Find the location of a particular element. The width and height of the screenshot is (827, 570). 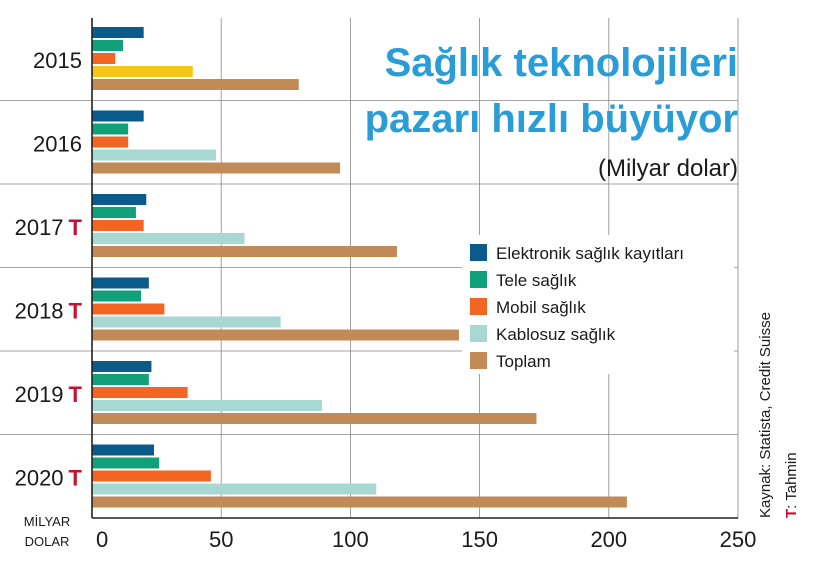

unit-label: MİLYAR DOLAR is located at coordinates (47, 531).